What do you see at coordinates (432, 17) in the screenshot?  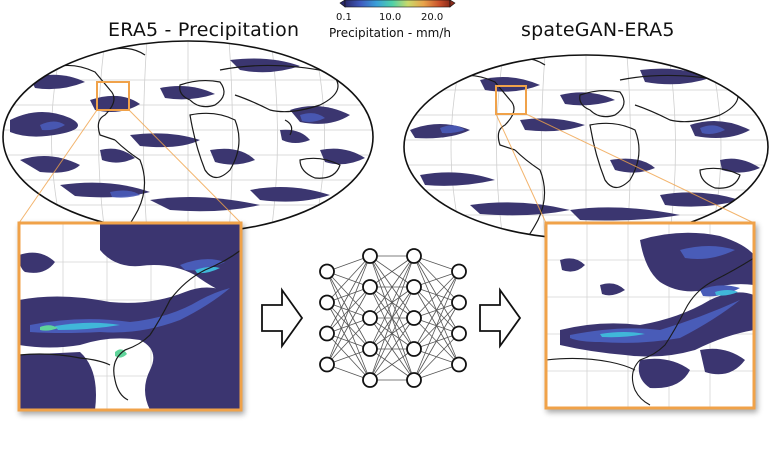 I see `colorbar-tick-2: 20.0` at bounding box center [432, 17].